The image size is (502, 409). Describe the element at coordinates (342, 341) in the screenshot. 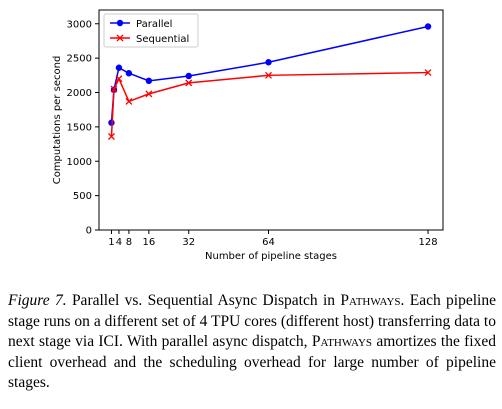

I see `caption-system-name-2: Pathways` at that location.